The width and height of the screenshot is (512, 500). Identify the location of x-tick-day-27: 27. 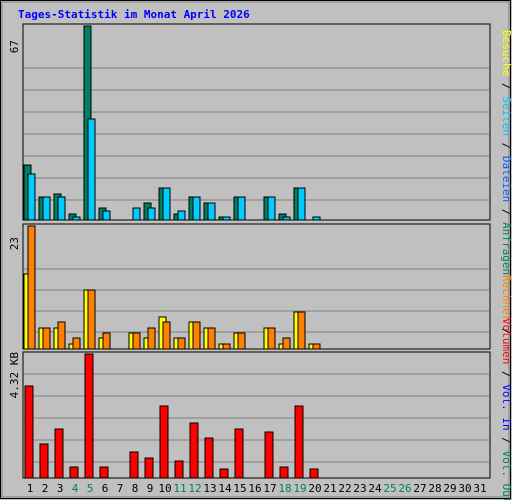
(419, 488).